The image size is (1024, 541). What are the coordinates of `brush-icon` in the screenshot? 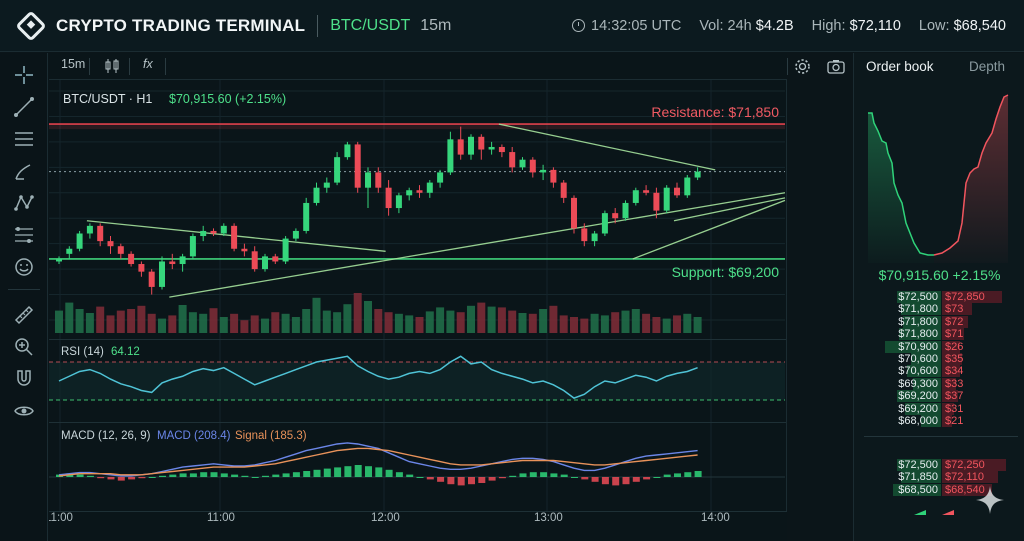 It's located at (24, 171).